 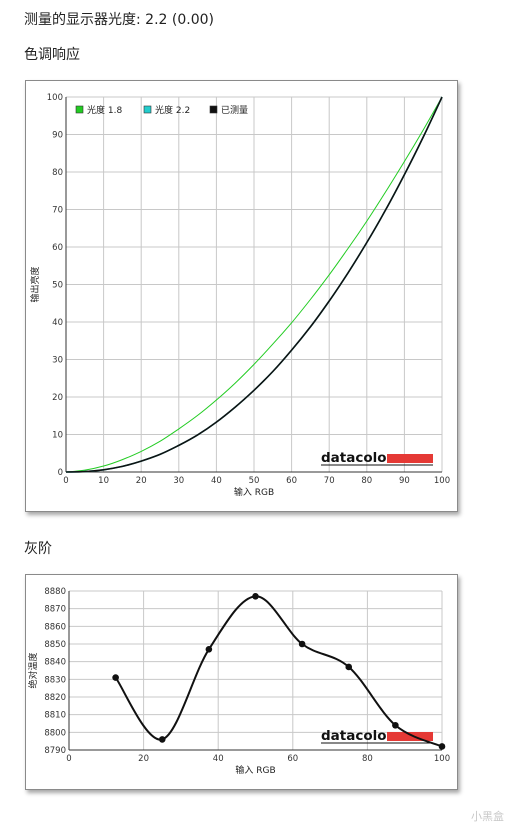 What do you see at coordinates (103, 481) in the screenshot?
I see `x-tick-label: 10` at bounding box center [103, 481].